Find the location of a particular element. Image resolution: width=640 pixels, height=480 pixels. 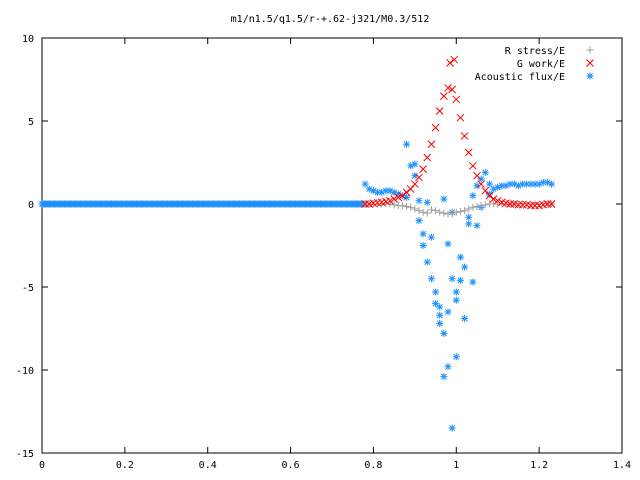

y-tick-label: 0 is located at coordinates (31, 205).